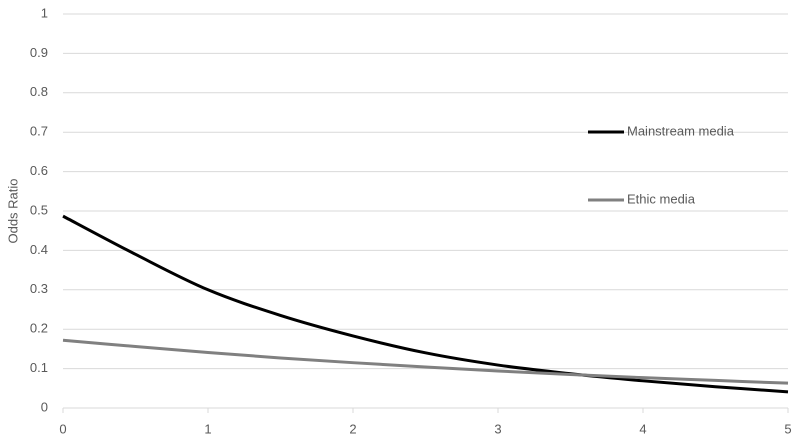 Image resolution: width=800 pixels, height=441 pixels. Describe the element at coordinates (39, 209) in the screenshot. I see `y-tick-label: 0.5` at that location.